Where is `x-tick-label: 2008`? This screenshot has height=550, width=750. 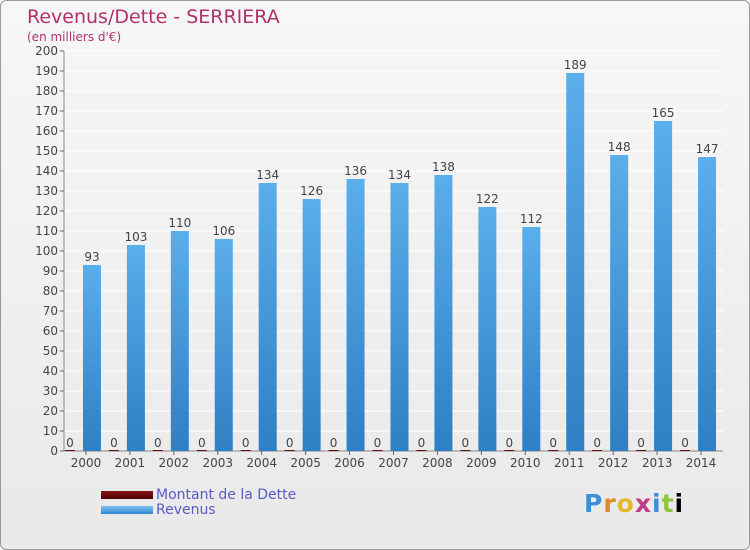 x-tick-label: 2008 is located at coordinates (437, 463).